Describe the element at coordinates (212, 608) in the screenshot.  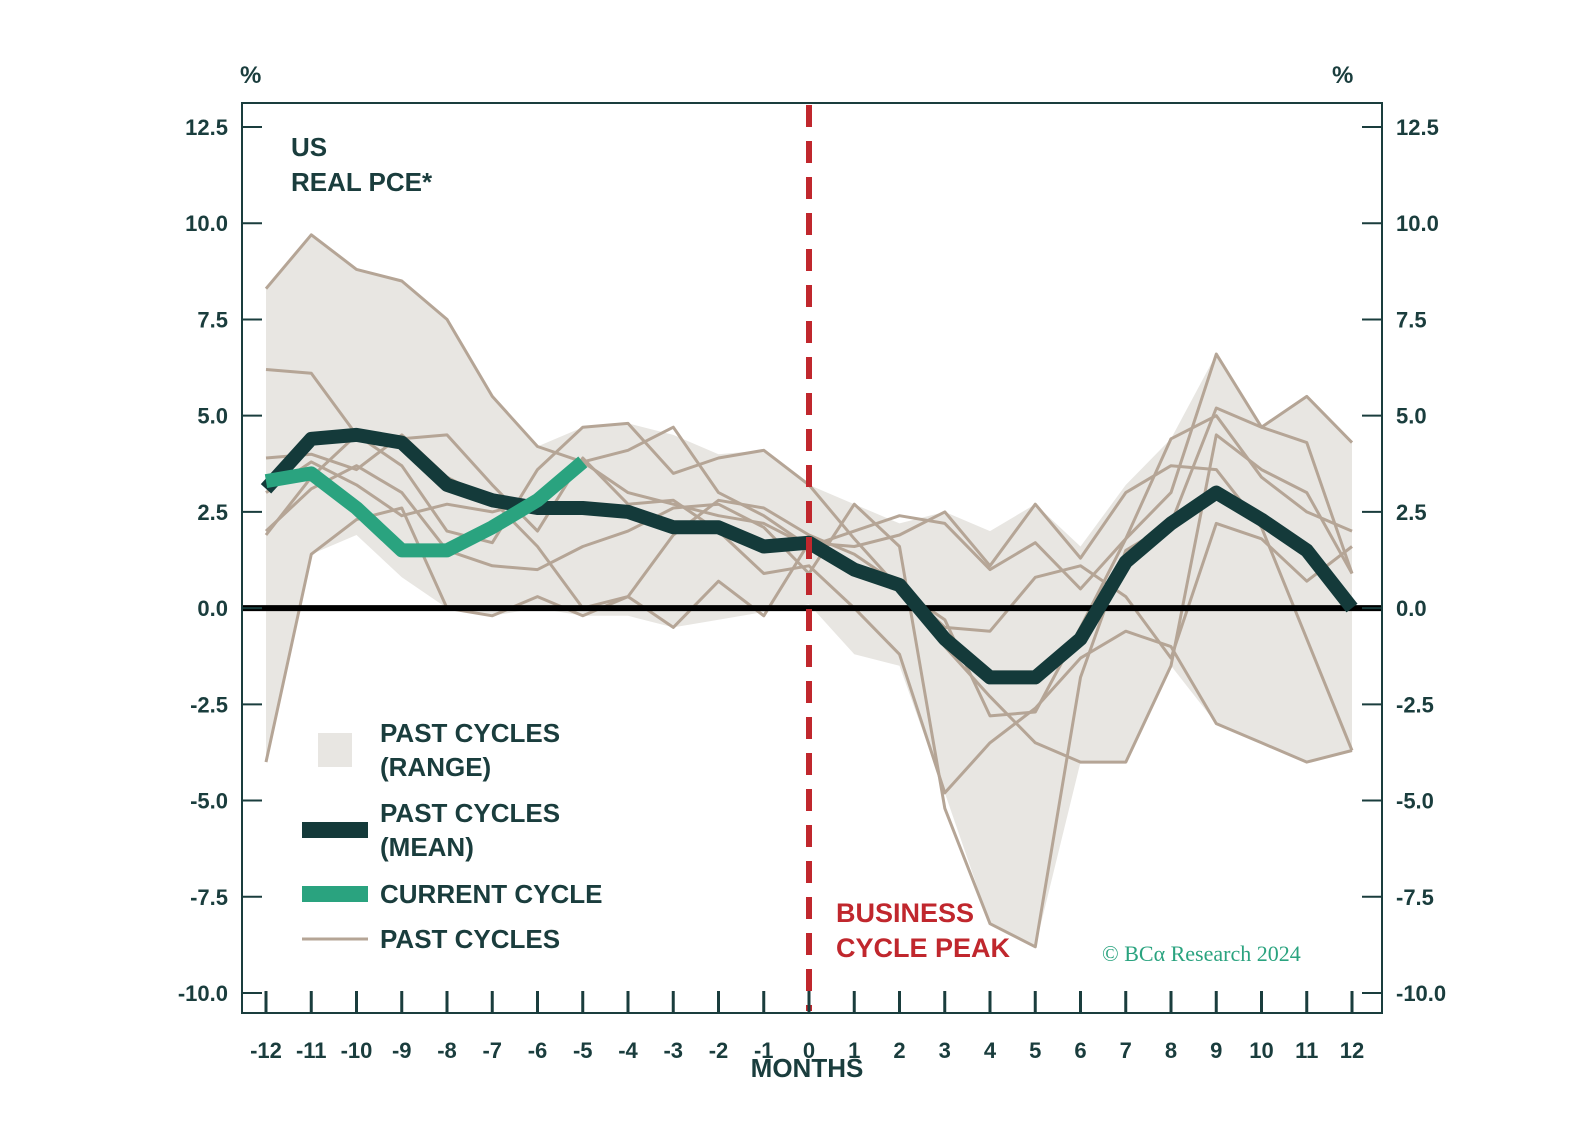
I see `y-left-tick-label: 0.0` at that location.